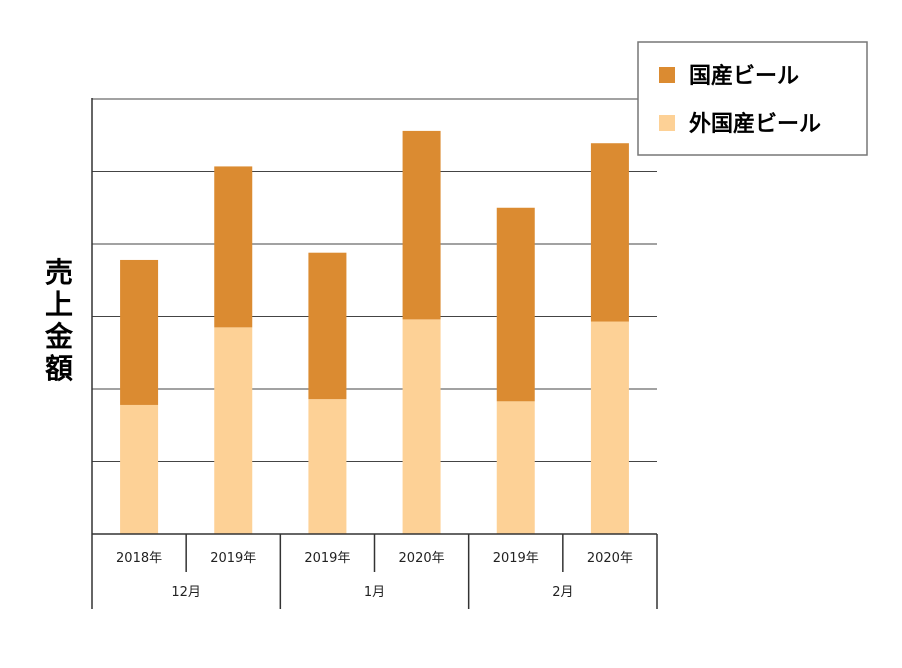 The height and width of the screenshot is (668, 902). I want to click on y-axis-label: 売上金額, so click(59, 320).